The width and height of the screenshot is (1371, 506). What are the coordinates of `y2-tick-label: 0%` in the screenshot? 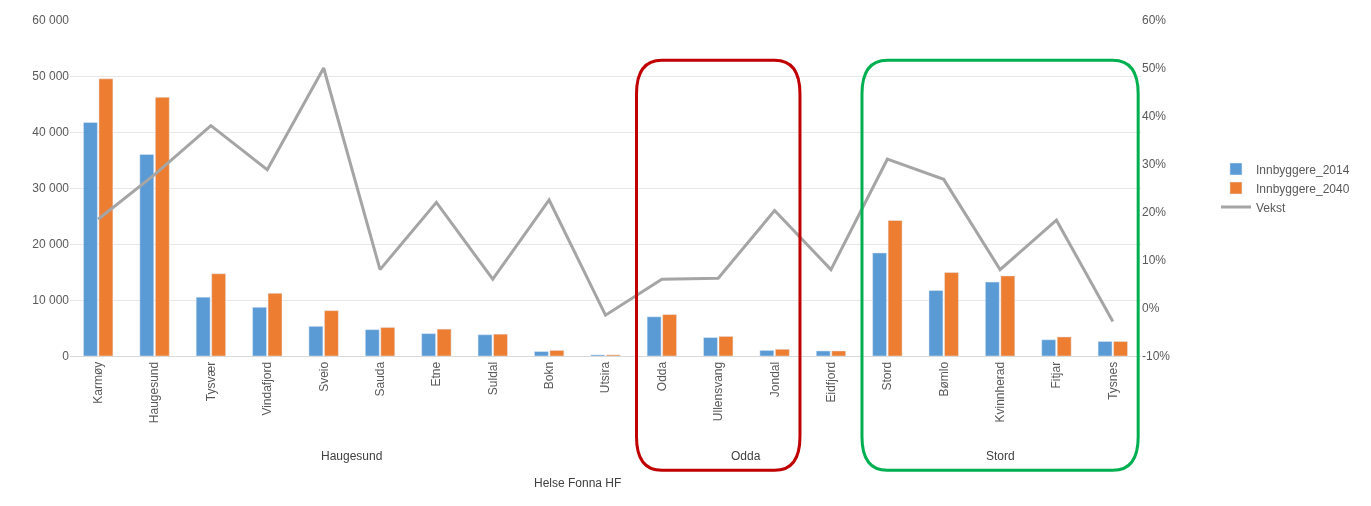 It's located at (1151, 308).